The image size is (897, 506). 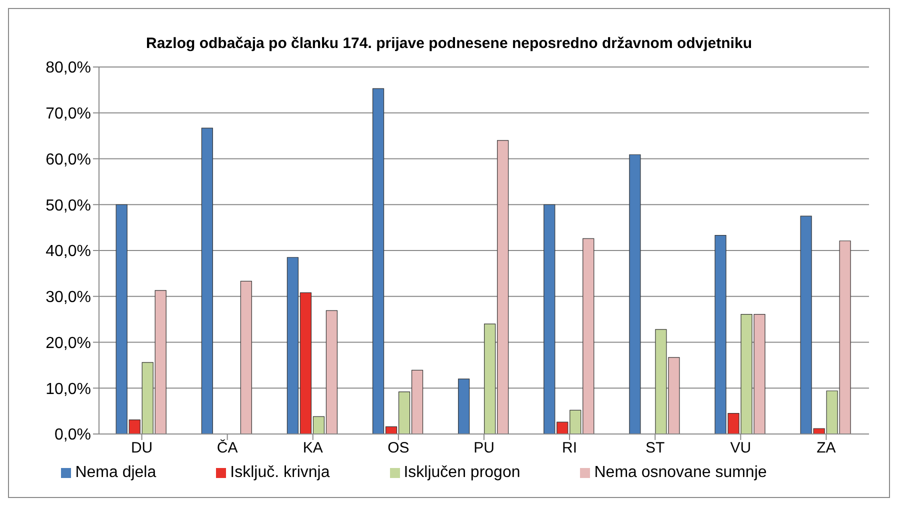 I want to click on x-tick-label: KA, so click(x=312, y=448).